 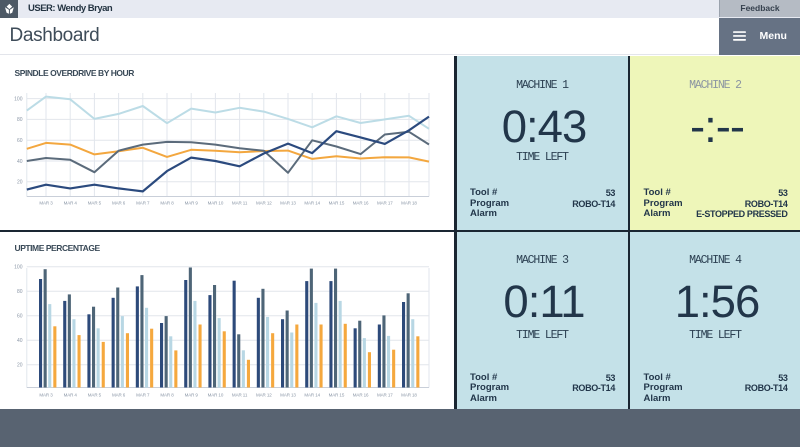 What do you see at coordinates (58, 248) in the screenshot?
I see `svg-text: UPTIME PERCENTAGE` at bounding box center [58, 248].